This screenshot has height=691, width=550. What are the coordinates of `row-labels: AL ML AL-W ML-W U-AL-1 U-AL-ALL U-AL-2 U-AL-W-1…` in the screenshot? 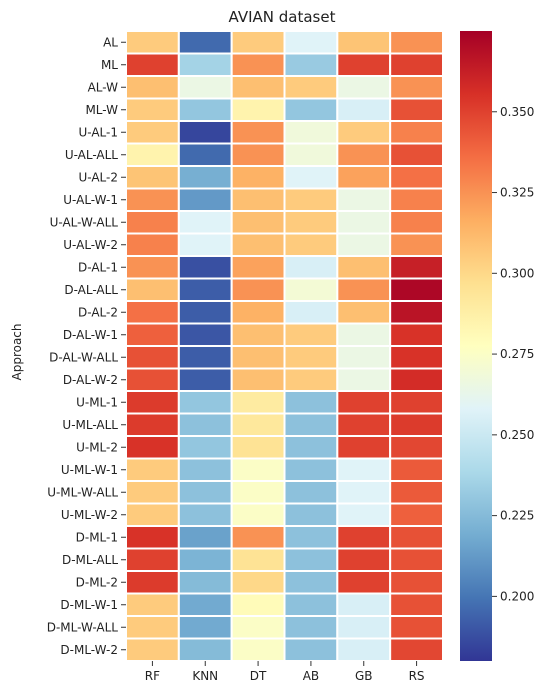 It's located at (86, 346).